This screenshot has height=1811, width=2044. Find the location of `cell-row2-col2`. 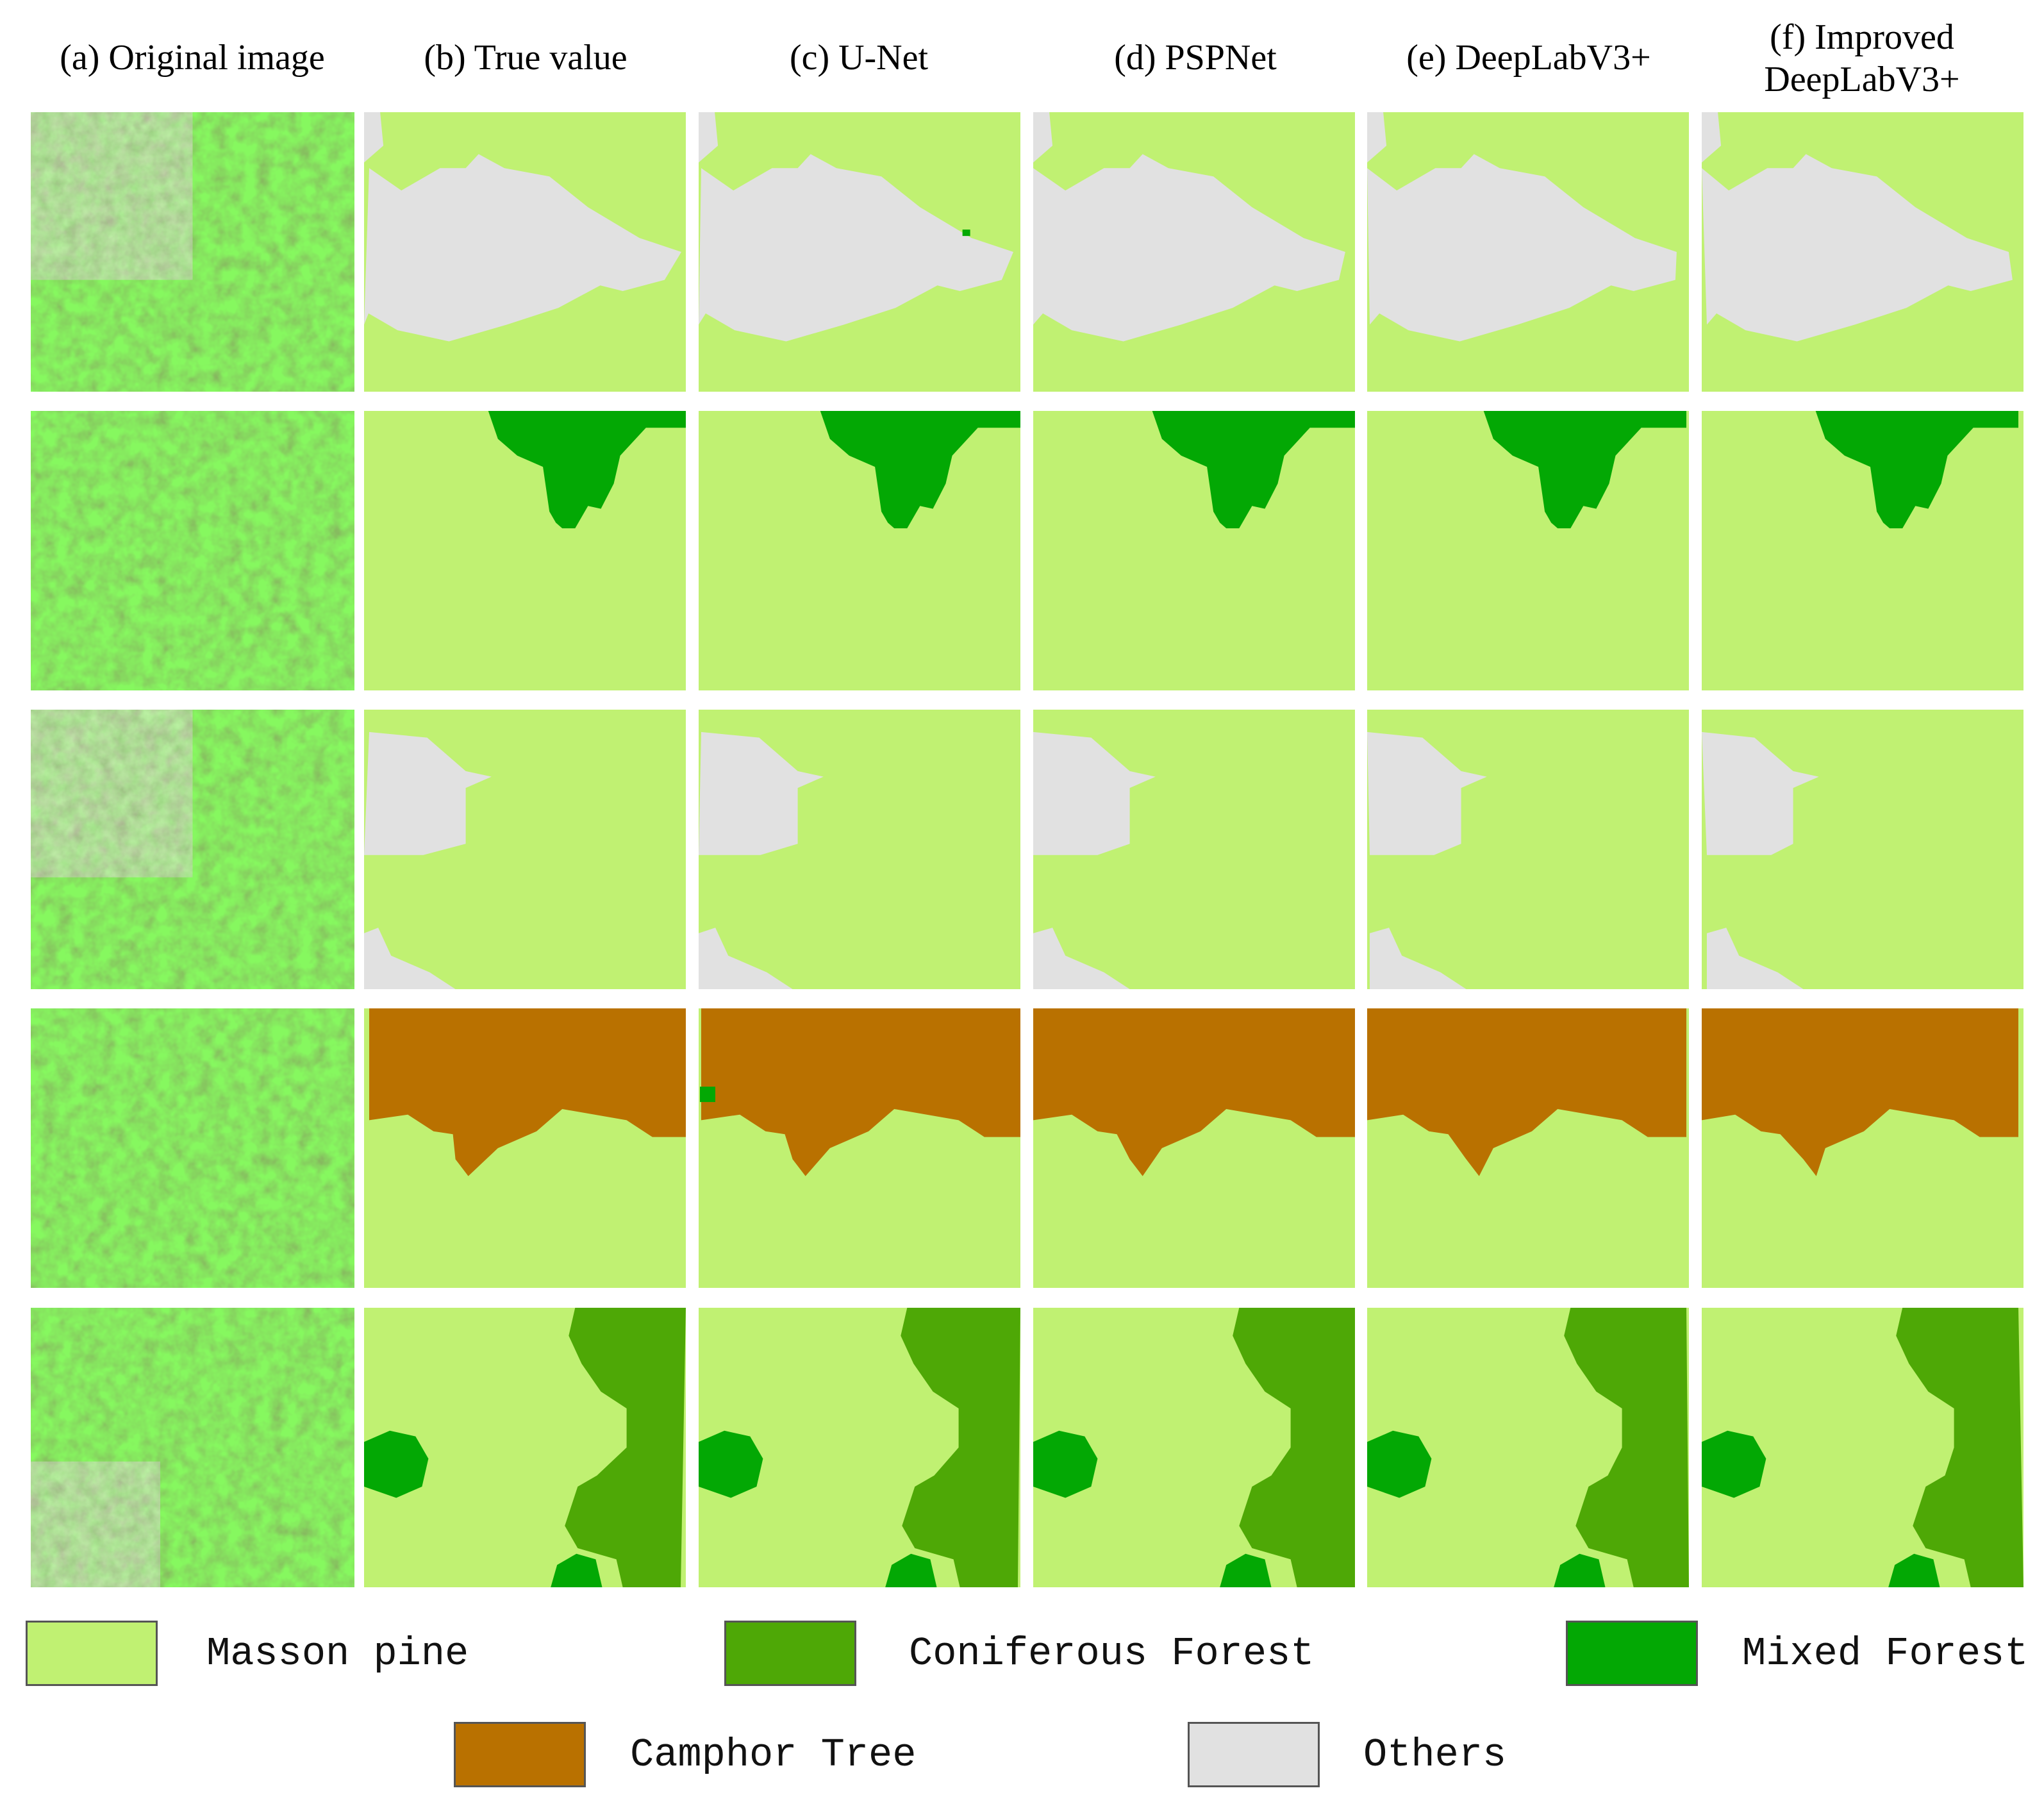

cell-row2-col2 is located at coordinates (525, 550).